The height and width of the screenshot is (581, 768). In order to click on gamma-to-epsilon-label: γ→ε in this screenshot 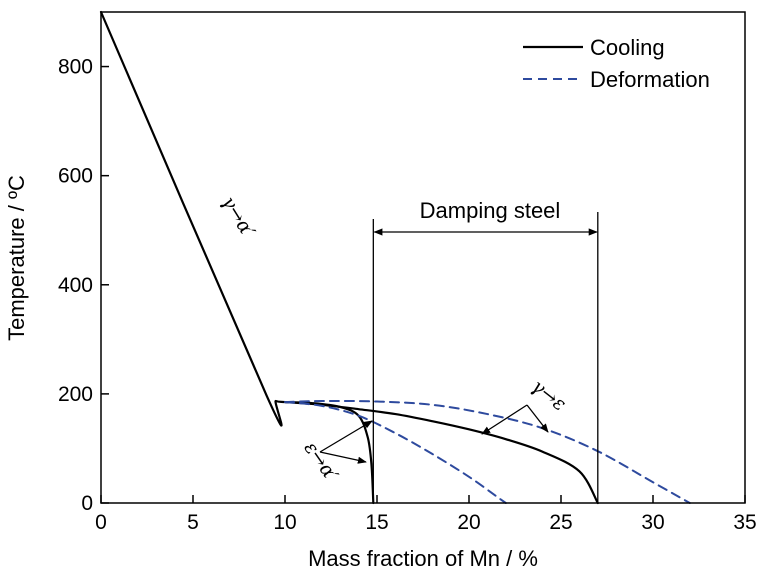, I will do `click(548, 395)`.